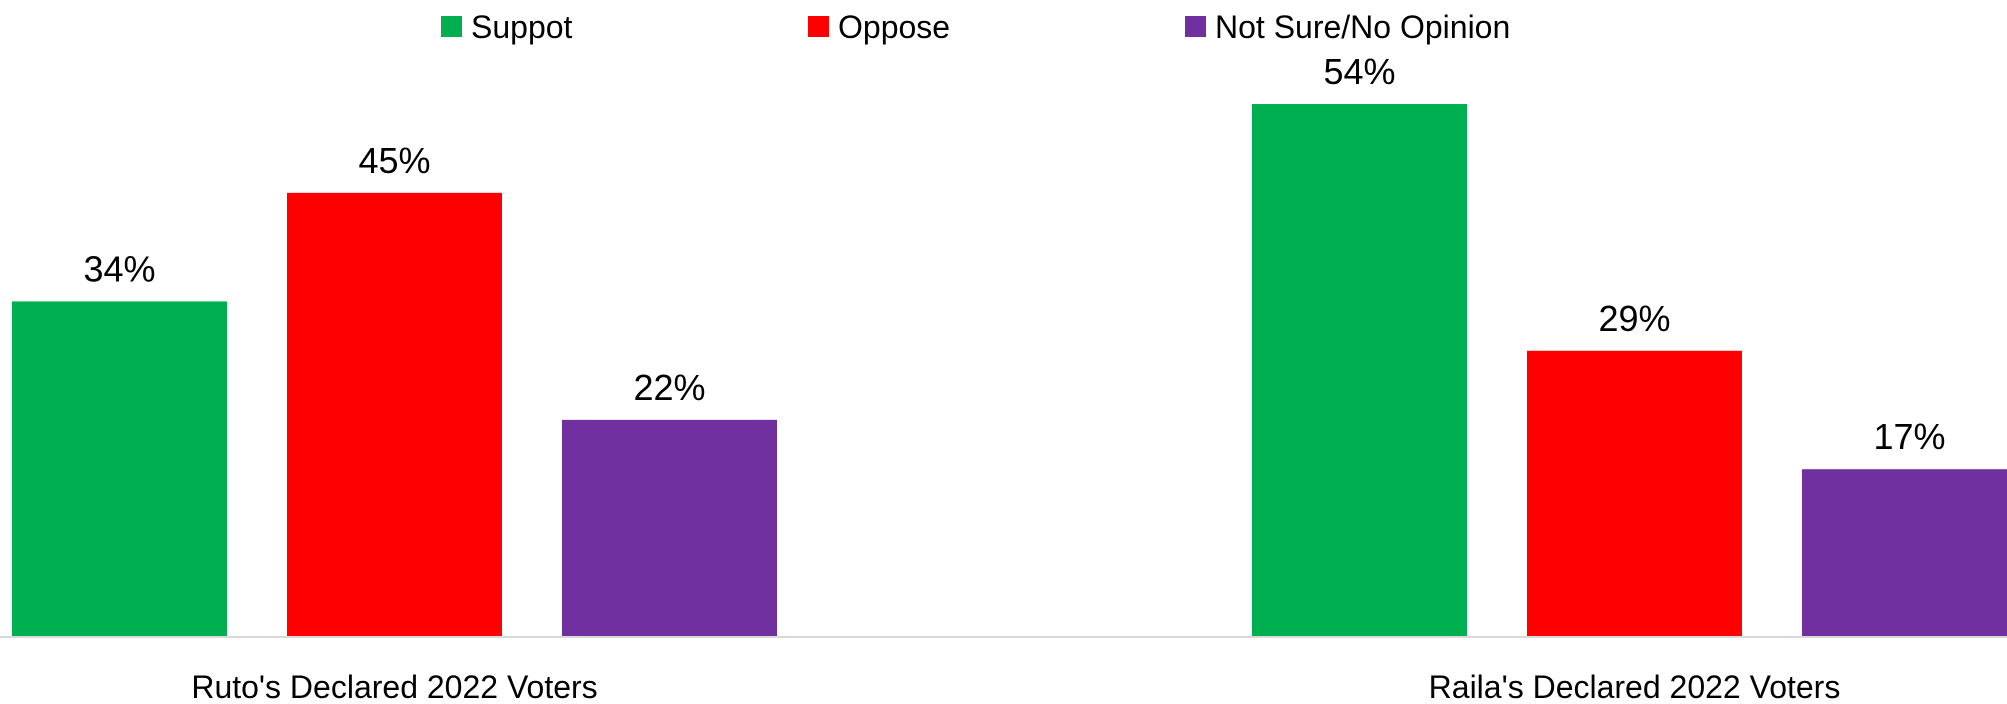  Describe the element at coordinates (894, 27) in the screenshot. I see `legend-label: Oppose` at that location.